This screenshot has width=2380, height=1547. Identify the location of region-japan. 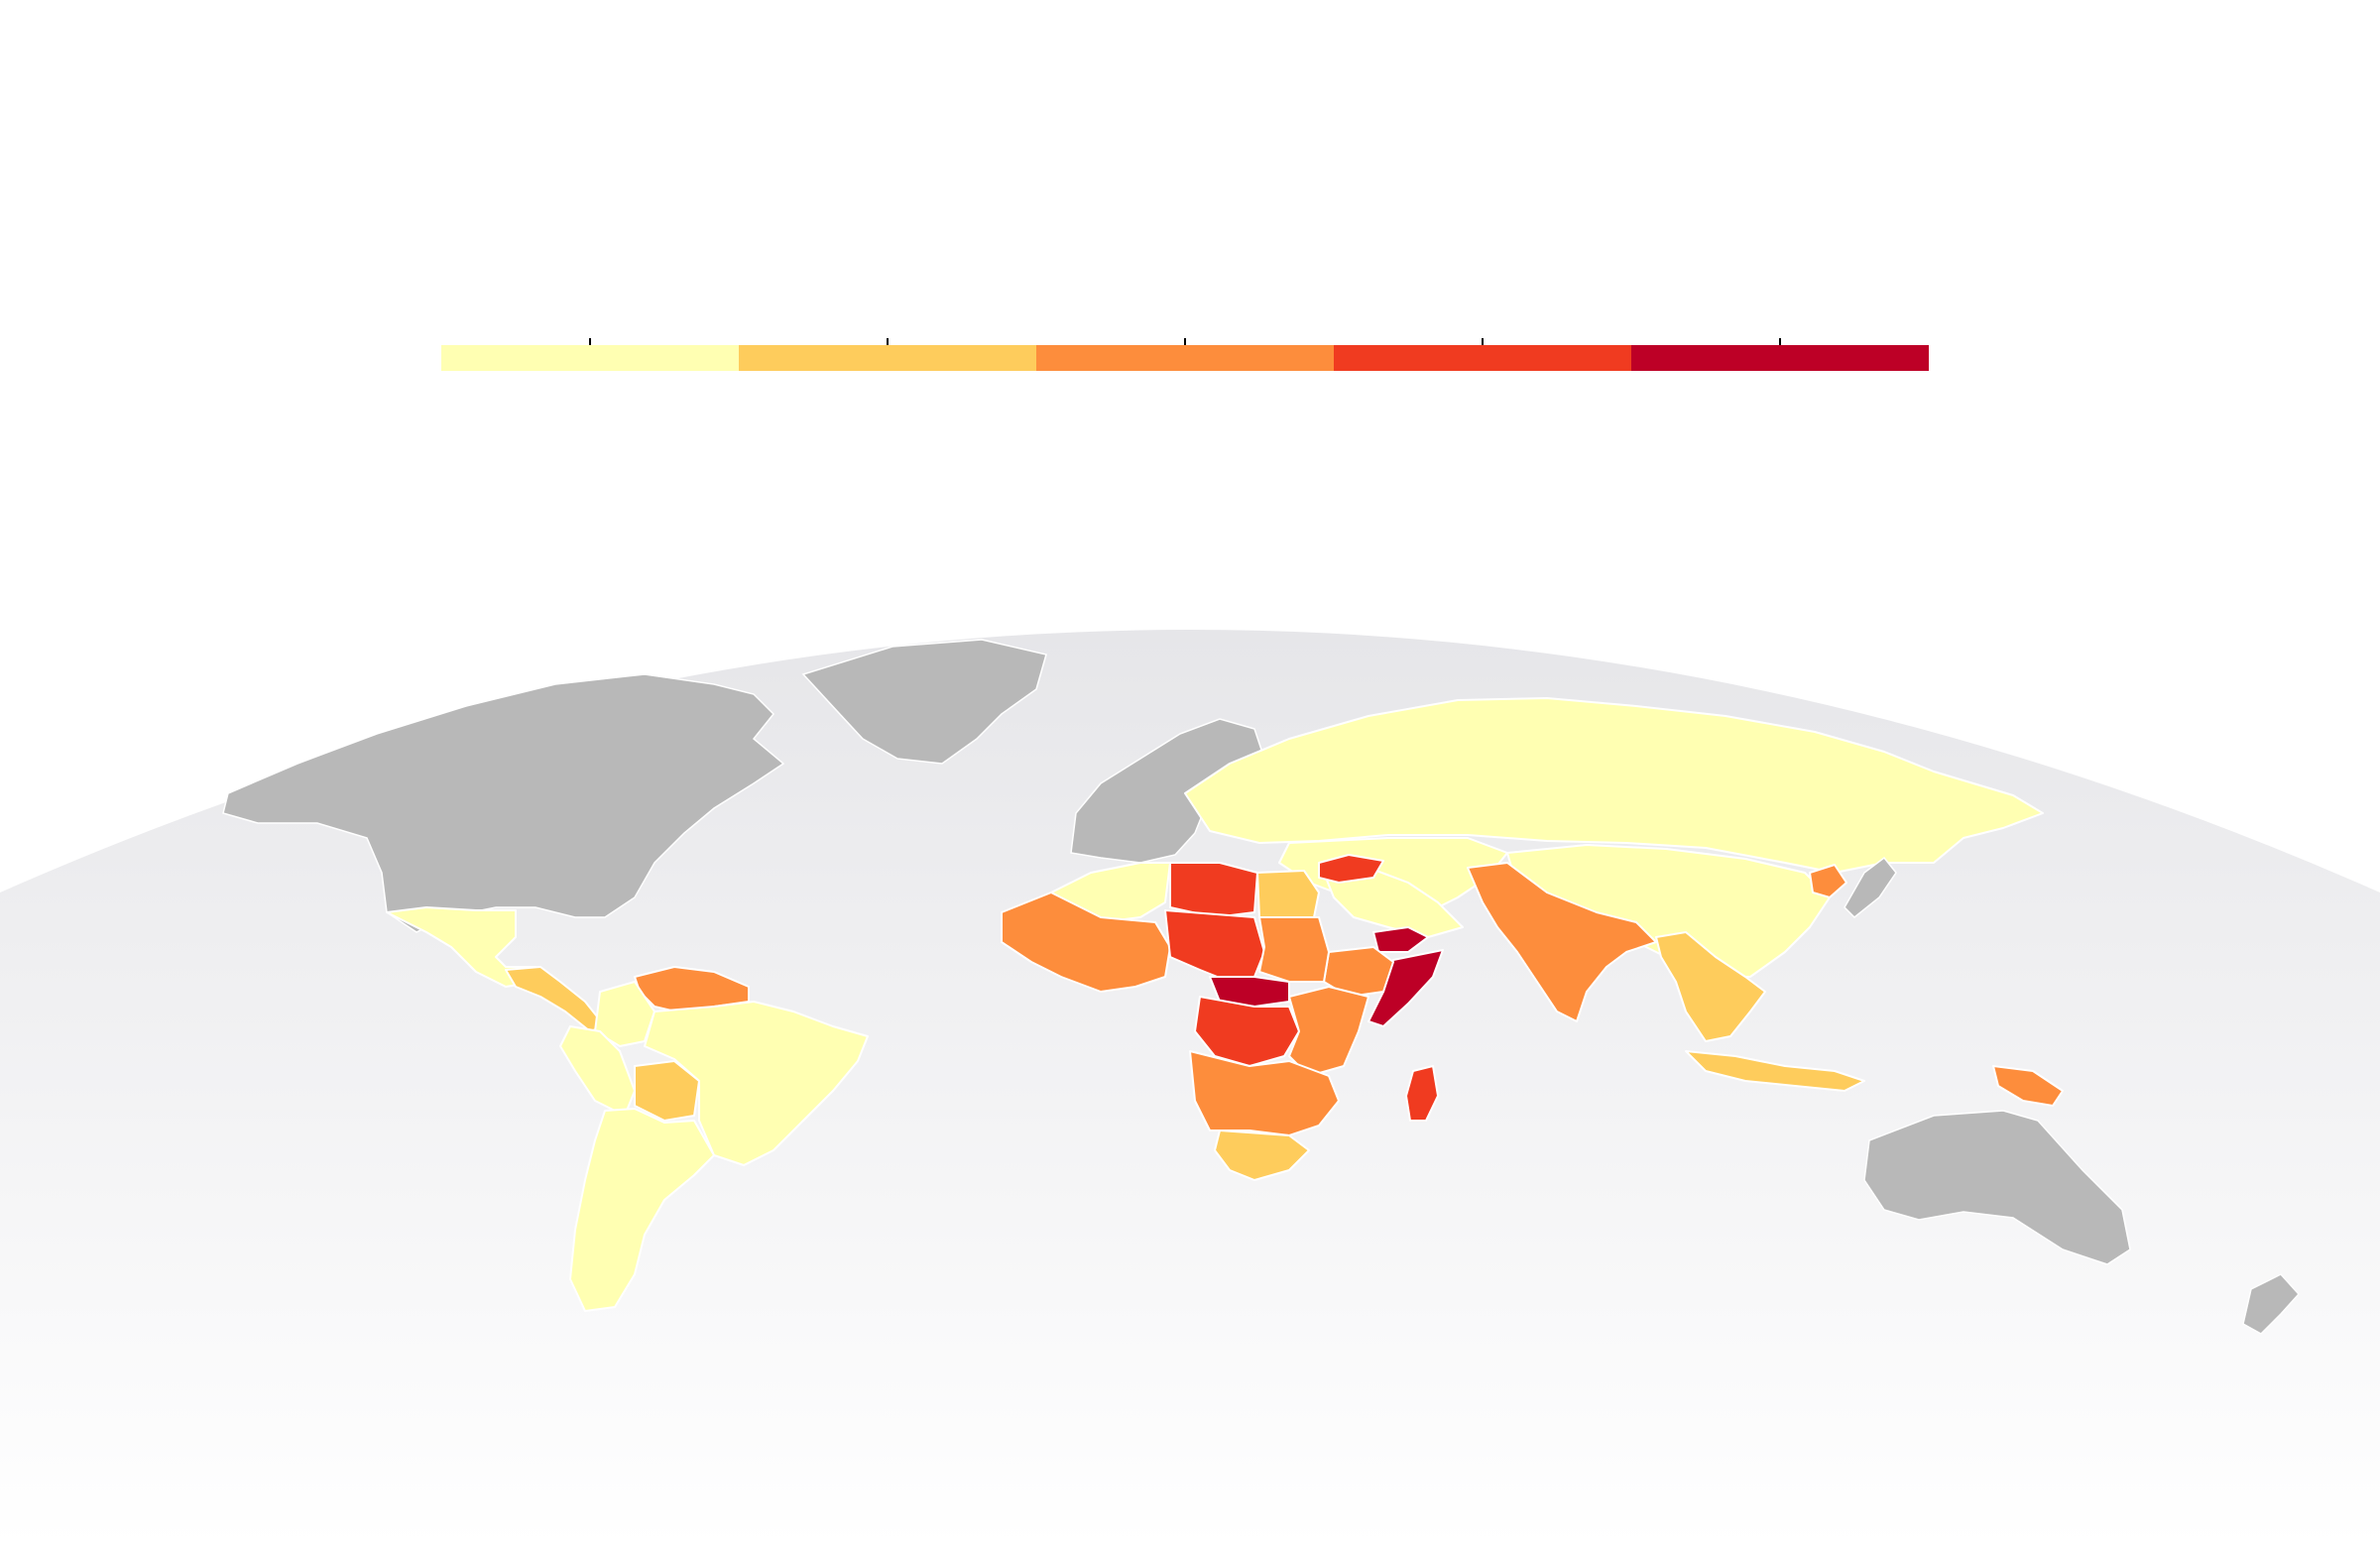
(1870, 887).